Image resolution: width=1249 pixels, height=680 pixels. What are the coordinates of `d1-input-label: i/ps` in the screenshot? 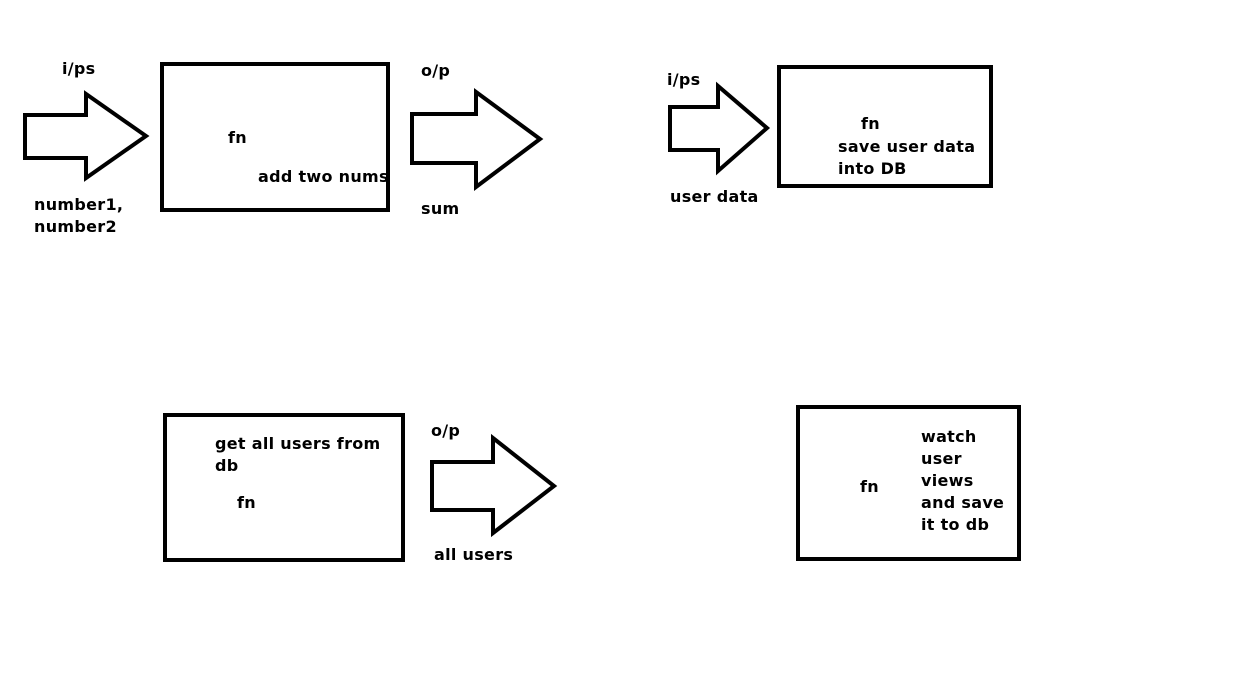 It's located at (79, 68).